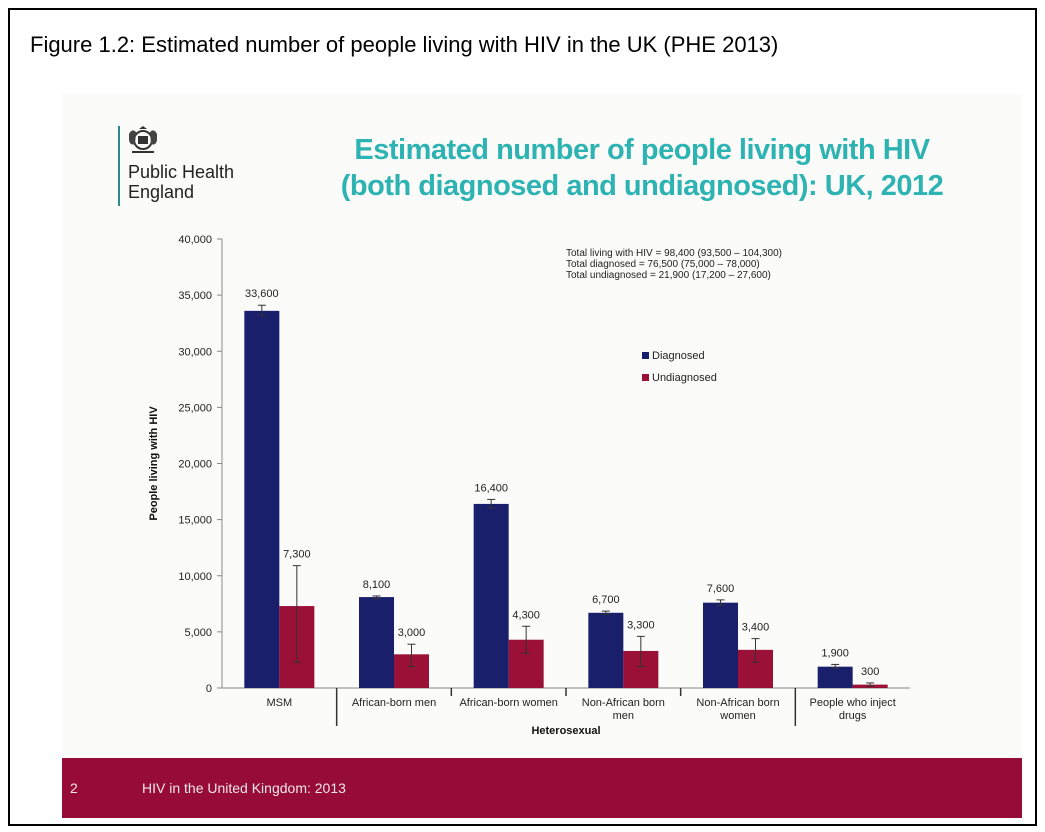  What do you see at coordinates (195, 465) in the screenshot?
I see `y-tick-label: 20,000` at bounding box center [195, 465].